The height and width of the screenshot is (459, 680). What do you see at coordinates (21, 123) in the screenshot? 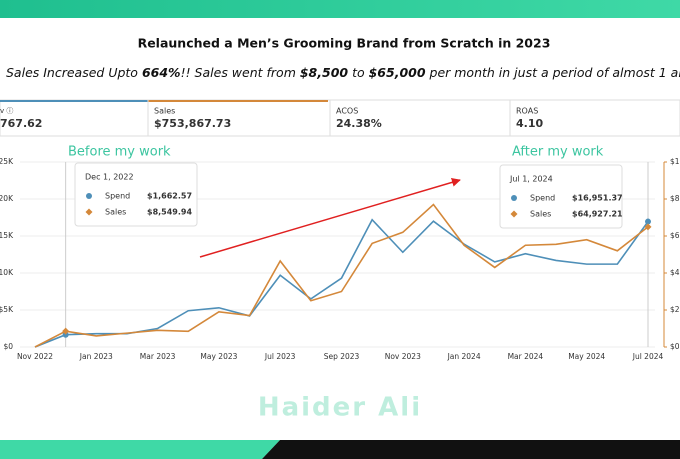
I see `metric-value: 767.62` at bounding box center [21, 123].